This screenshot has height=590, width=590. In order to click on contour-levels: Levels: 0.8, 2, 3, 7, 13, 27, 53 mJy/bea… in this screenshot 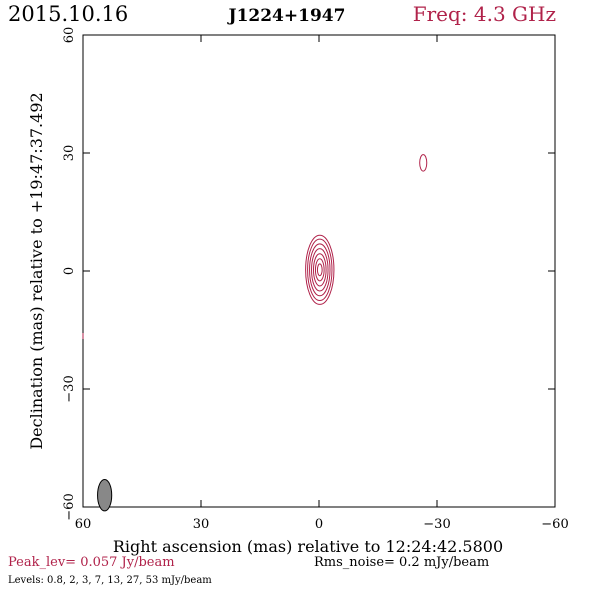, I will do `click(110, 580)`.